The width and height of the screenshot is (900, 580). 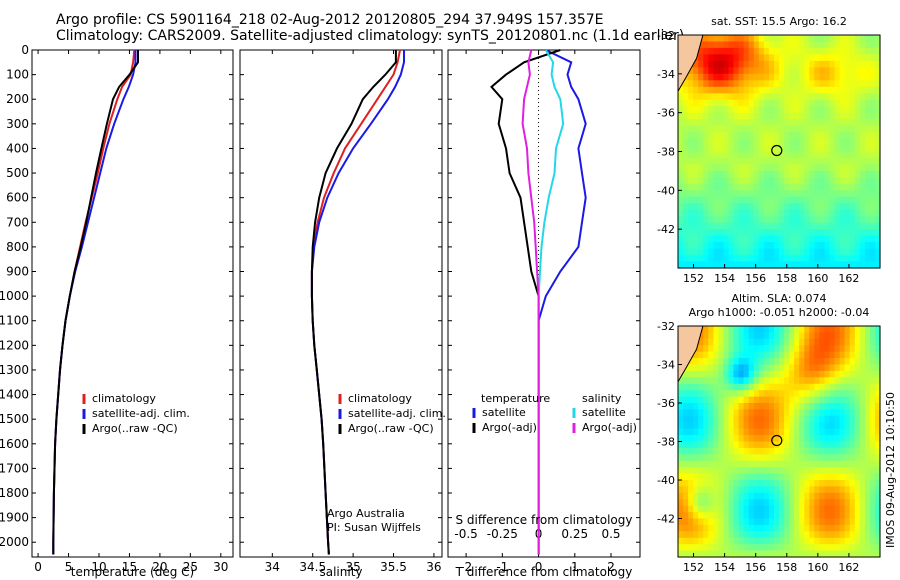 What do you see at coordinates (544, 520) in the screenshot?
I see `sdiff-xlabel: S difference from climatology` at bounding box center [544, 520].